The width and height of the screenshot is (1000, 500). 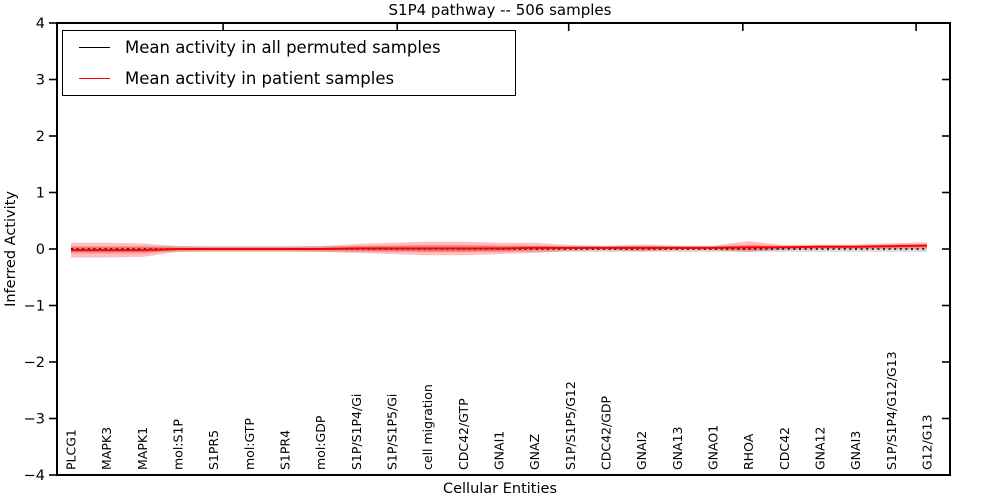 I want to click on x-category-label: GNAI2, so click(x=641, y=450).